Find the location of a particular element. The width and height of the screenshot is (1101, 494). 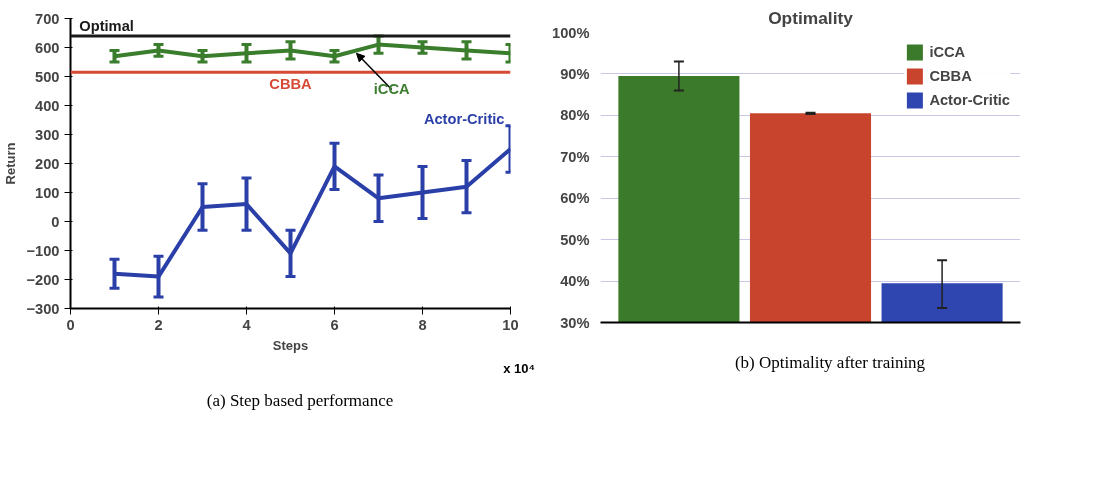

y-tick-label: 60% is located at coordinates (575, 198).